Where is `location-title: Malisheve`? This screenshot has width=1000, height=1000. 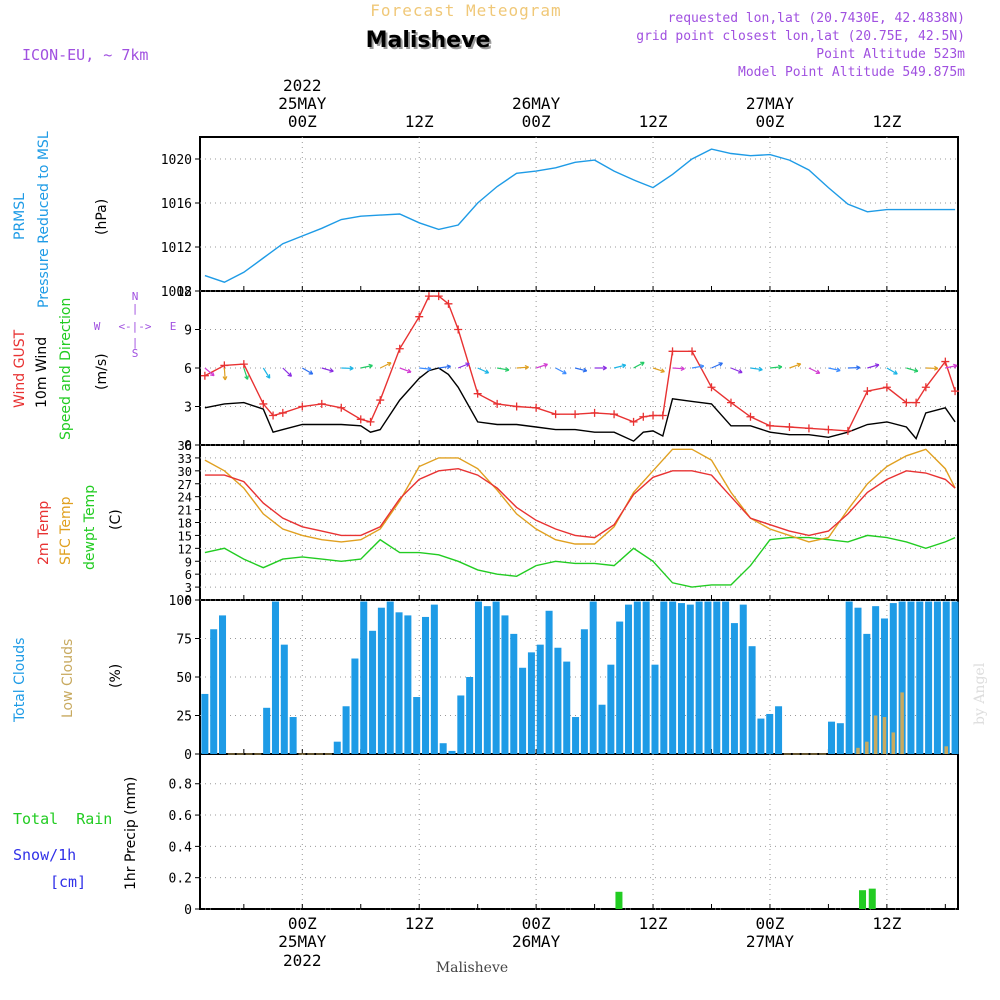 location-title: Malisheve is located at coordinates (428, 40).